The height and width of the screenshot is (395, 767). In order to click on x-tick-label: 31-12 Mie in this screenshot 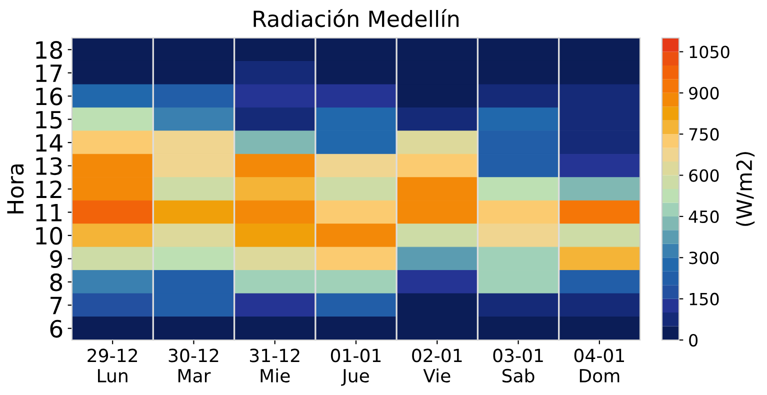, I will do `click(275, 365)`.